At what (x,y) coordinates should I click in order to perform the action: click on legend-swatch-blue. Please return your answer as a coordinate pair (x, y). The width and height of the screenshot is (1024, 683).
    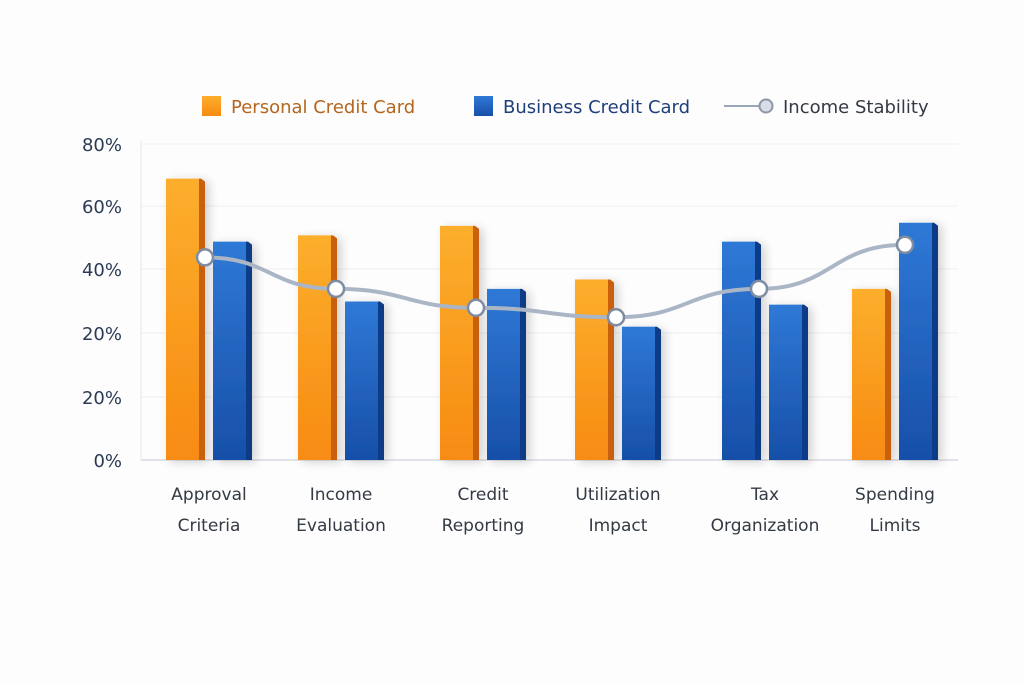
    Looking at the image, I should click on (483, 106).